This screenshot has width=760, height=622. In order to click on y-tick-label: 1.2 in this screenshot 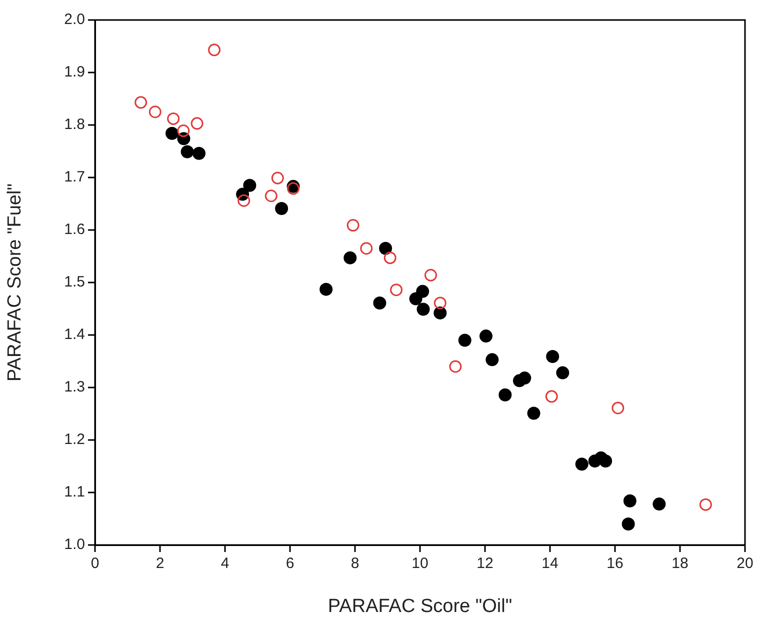, I will do `click(74, 439)`.